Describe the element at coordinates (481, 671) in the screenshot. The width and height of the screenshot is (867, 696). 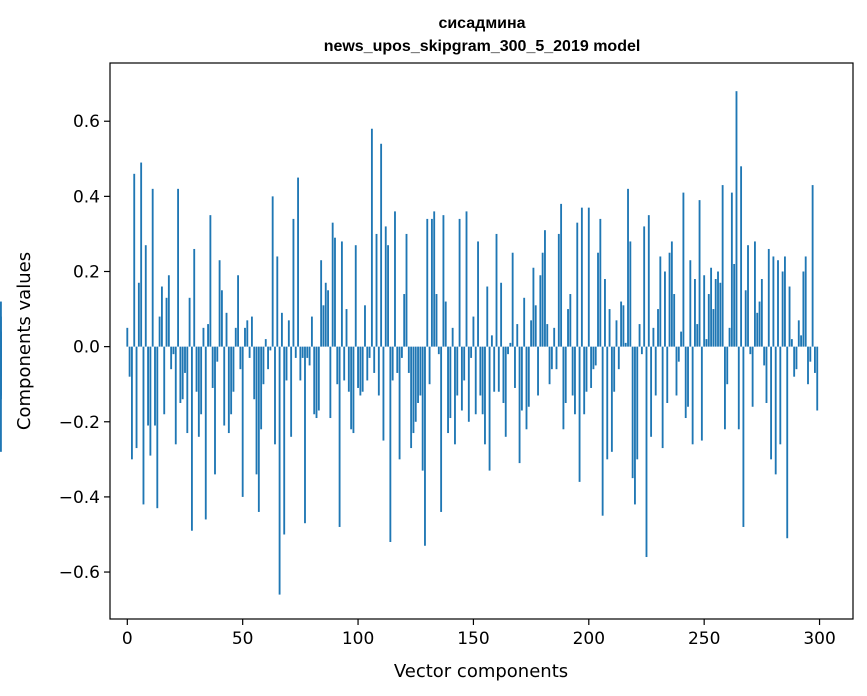
I see `x-axis-label: Vector components` at that location.